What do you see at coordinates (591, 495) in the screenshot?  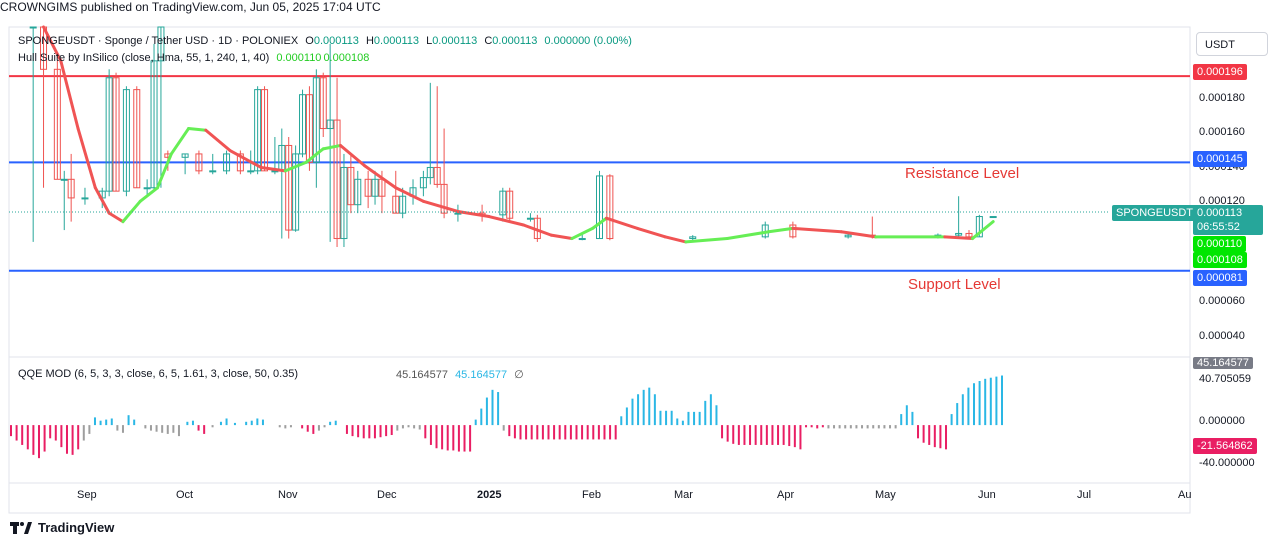 I see `time-axis-label: Feb` at bounding box center [591, 495].